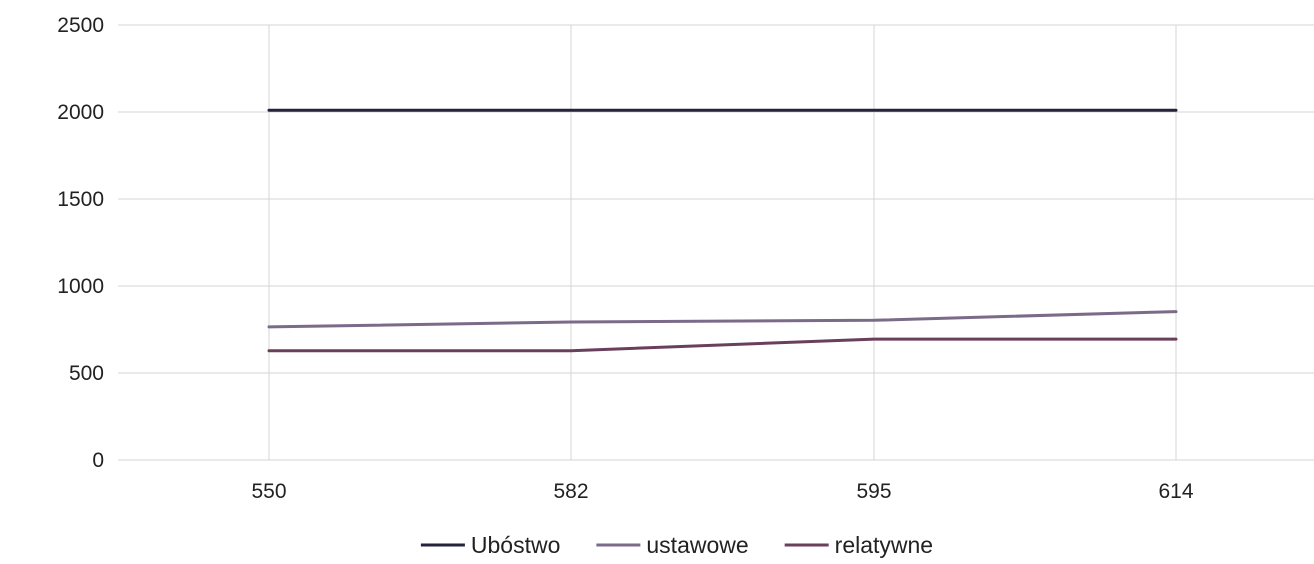 The height and width of the screenshot is (564, 1314). I want to click on legend: Ubóstwo ustawowe relatywne, so click(676, 545).